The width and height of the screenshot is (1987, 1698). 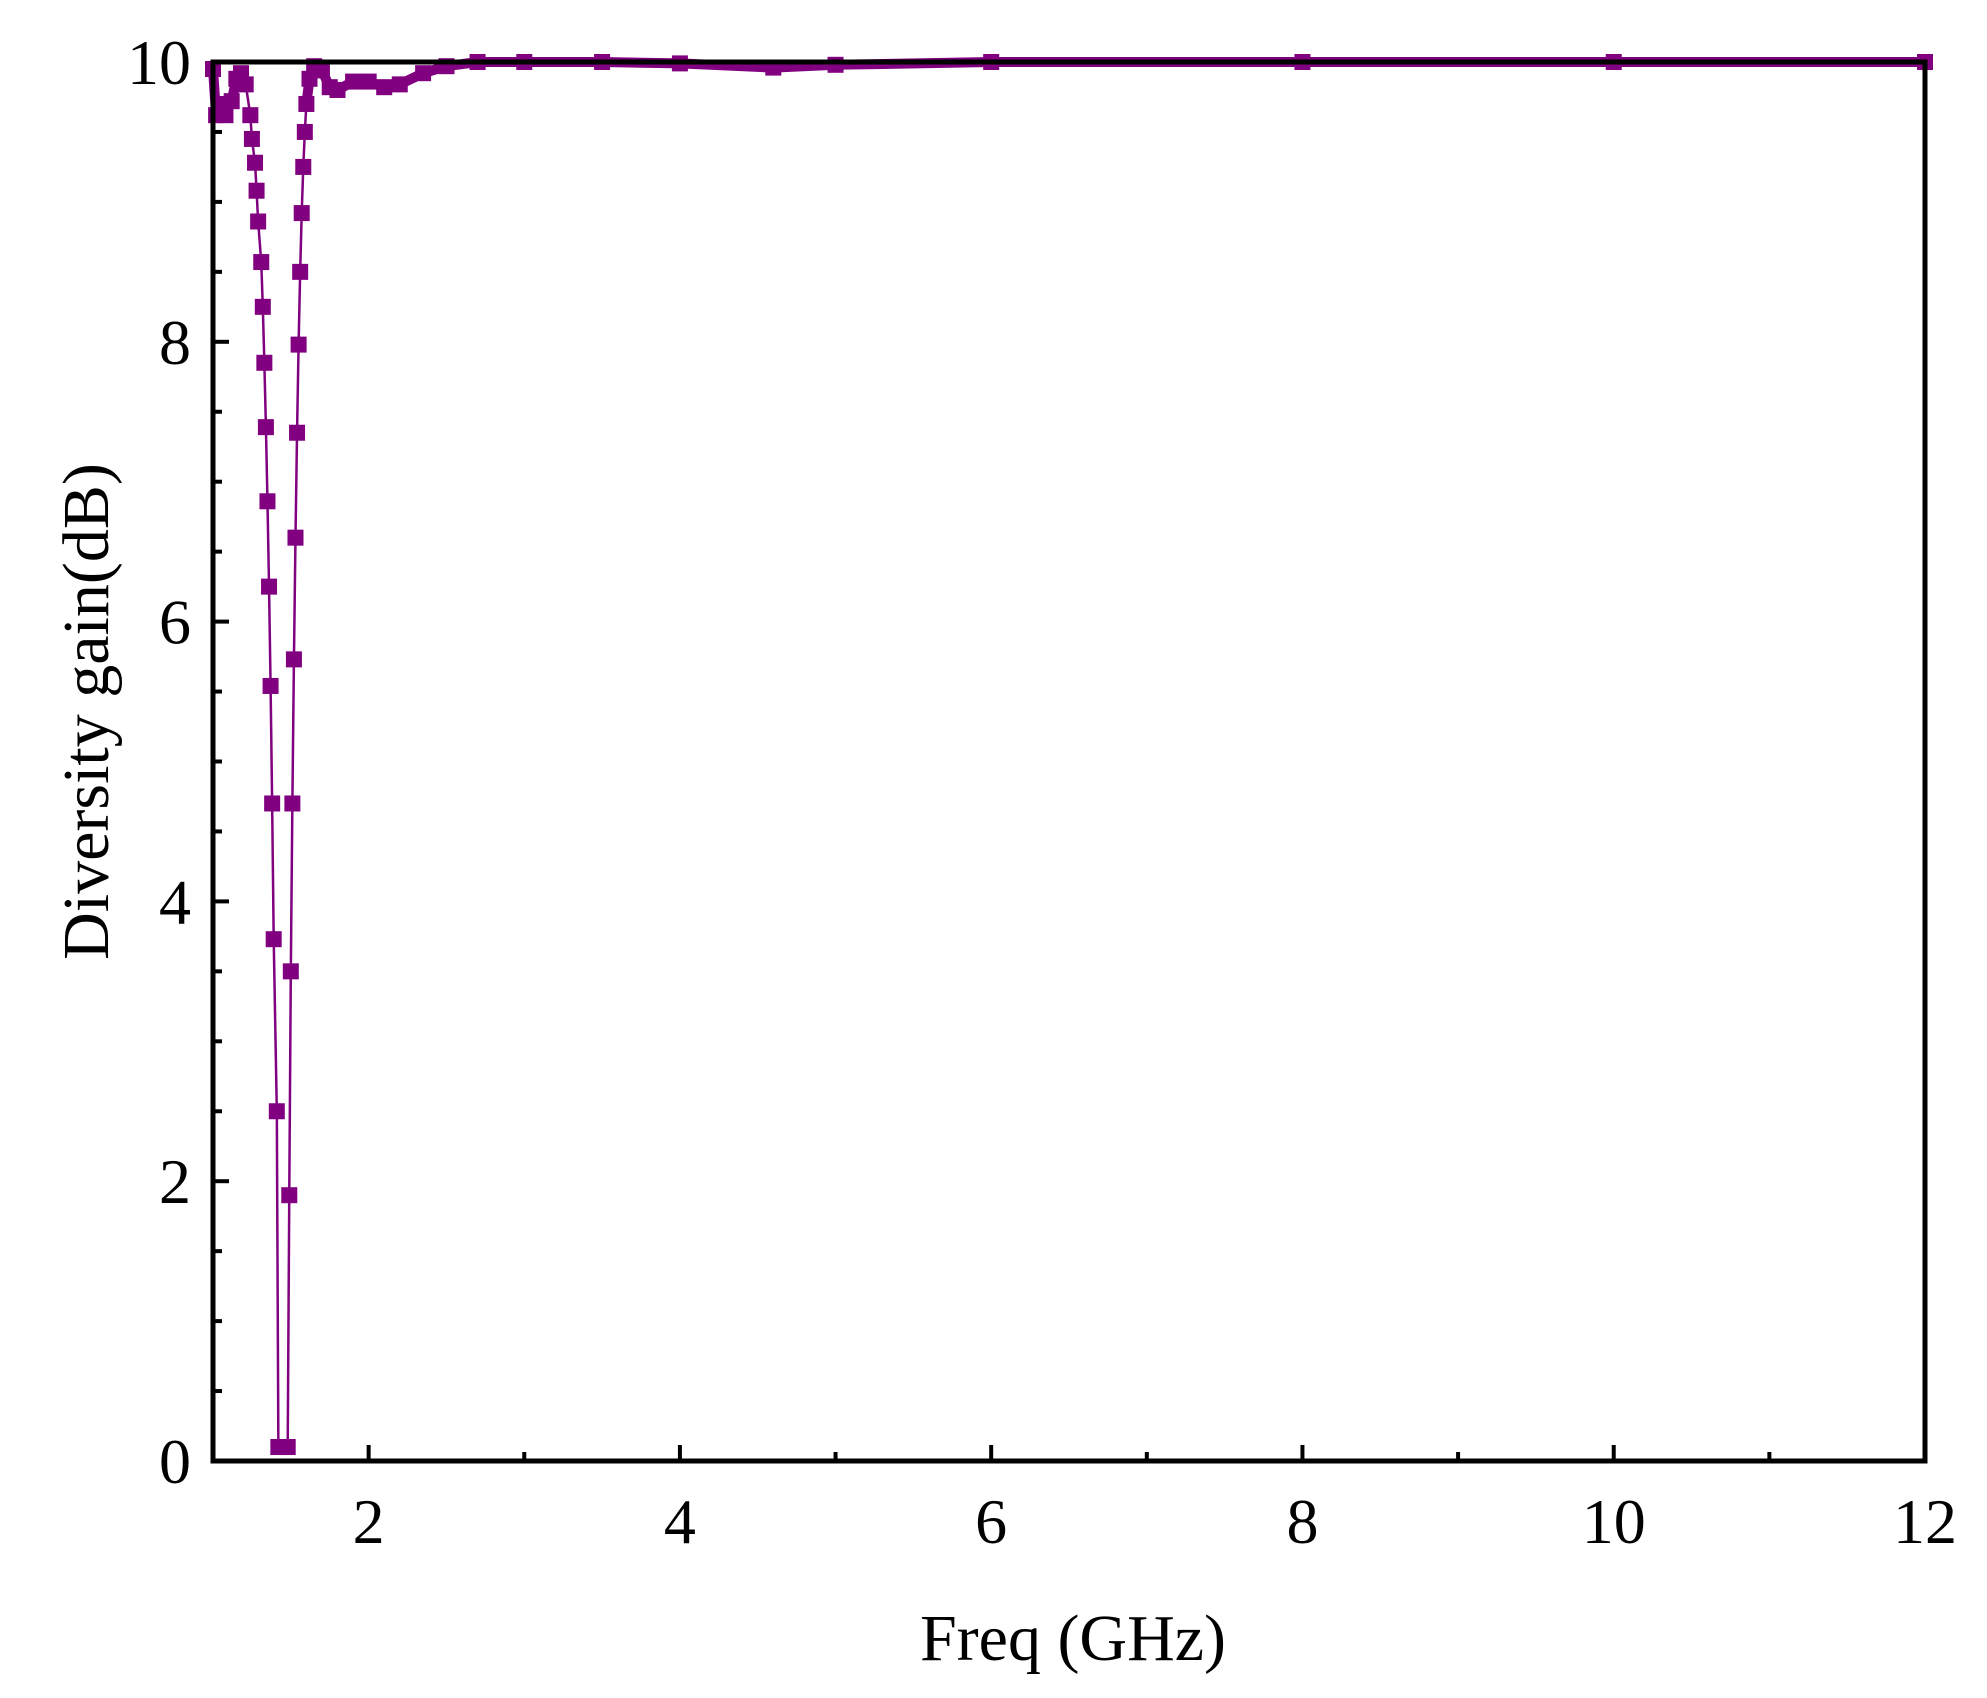 I want to click on x-tick-label: 8, so click(x=1302, y=1521).